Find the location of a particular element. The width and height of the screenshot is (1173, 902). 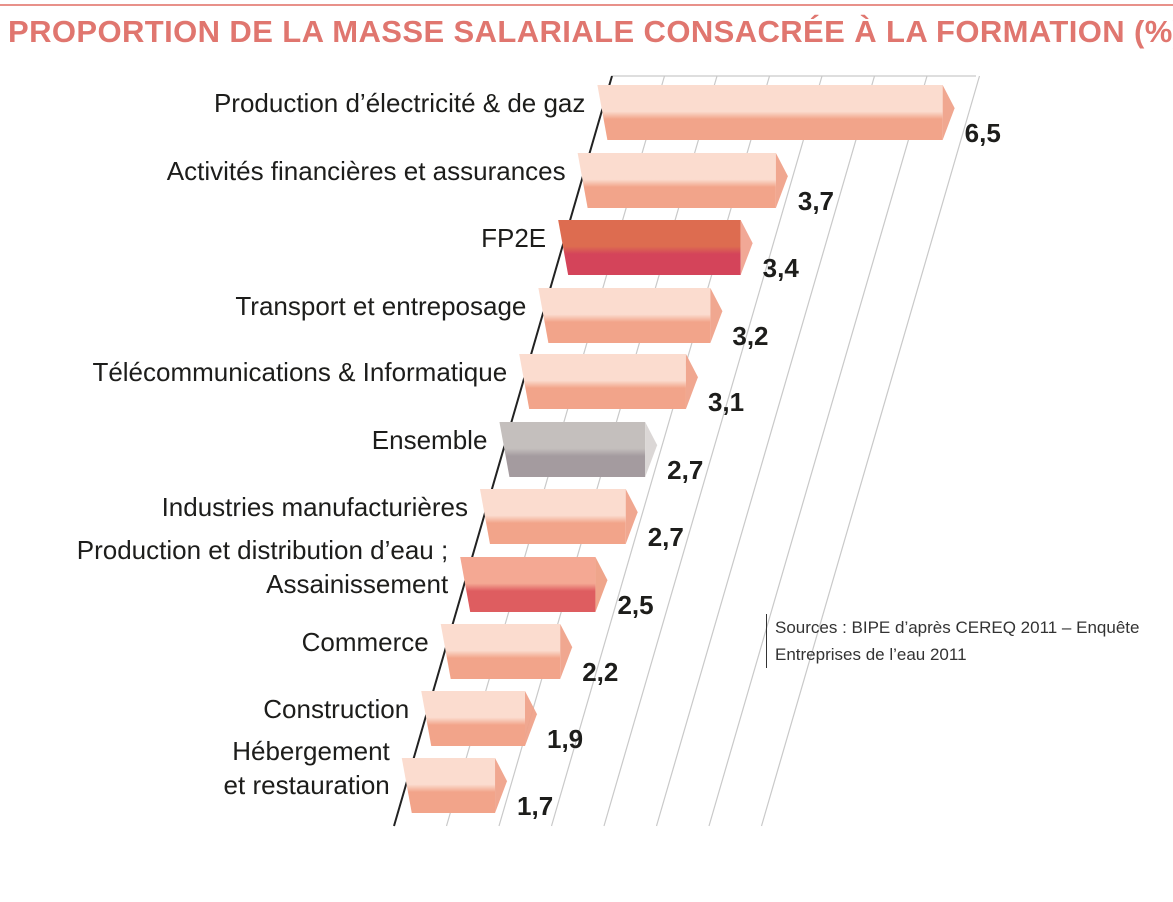

category-label: Transport et entreposage is located at coordinates (380, 306).